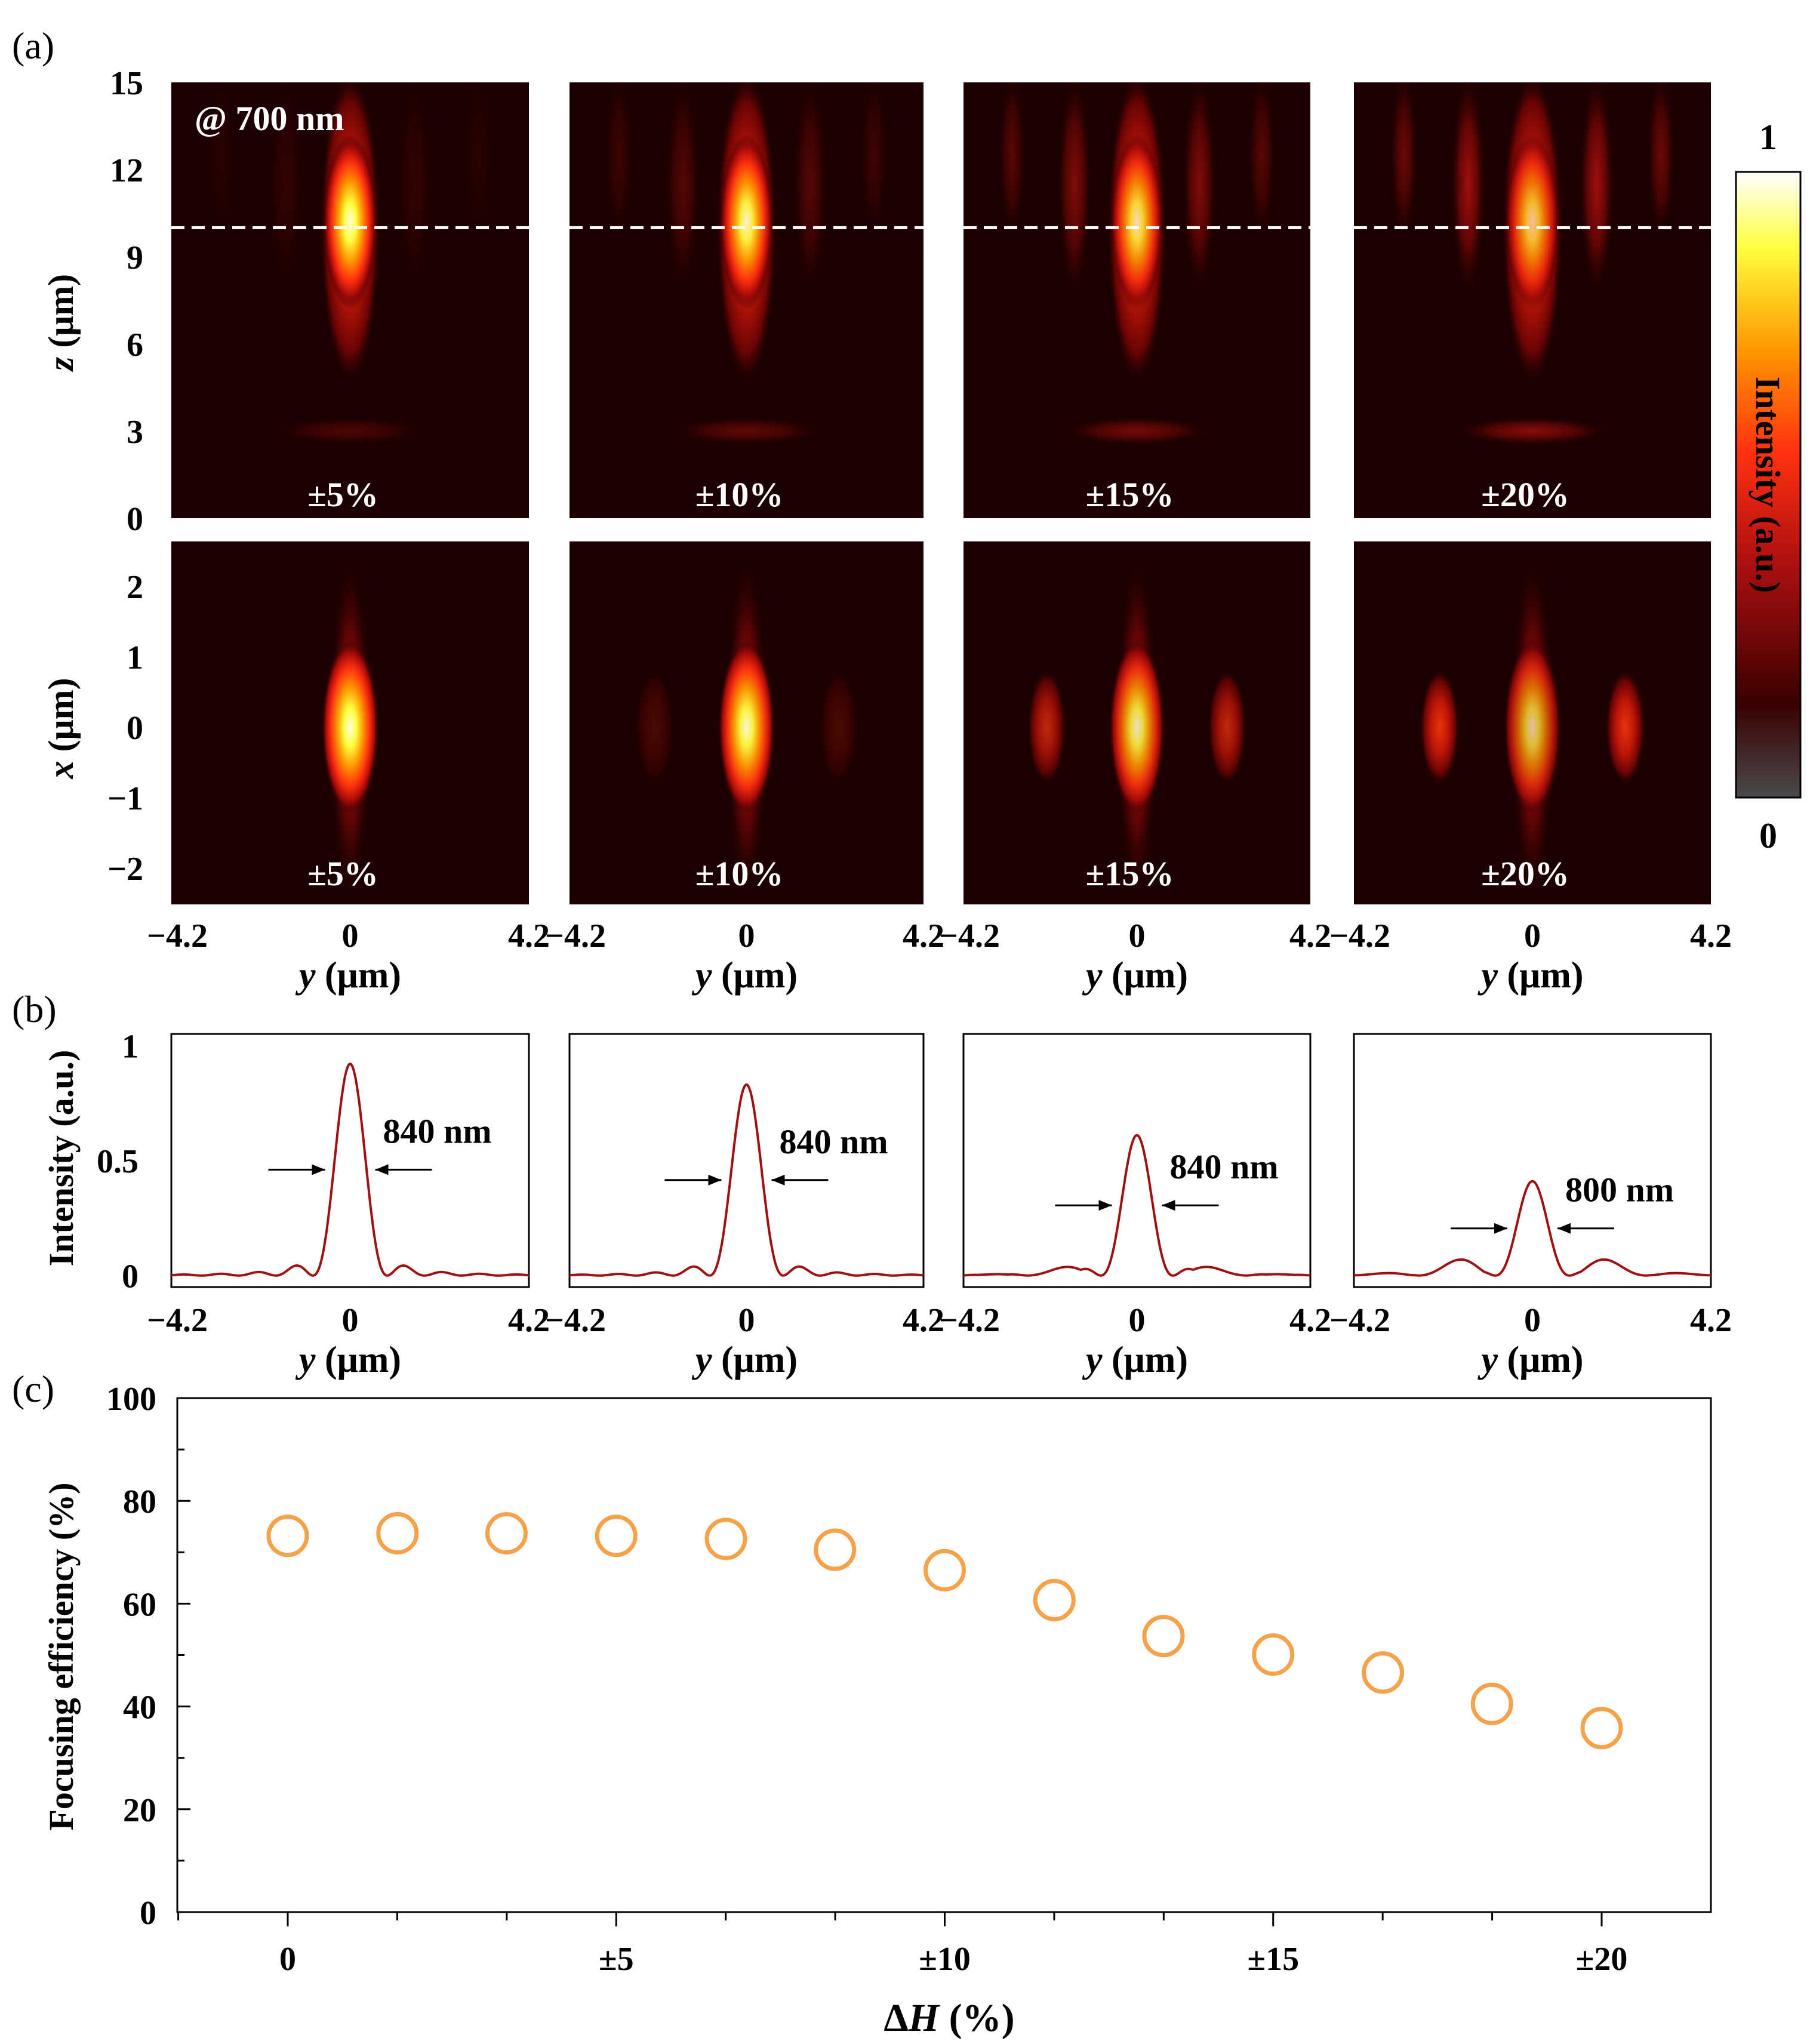 Image resolution: width=1810 pixels, height=2044 pixels. Describe the element at coordinates (131, 1399) in the screenshot. I see `c-y-tick-label: 100` at that location.